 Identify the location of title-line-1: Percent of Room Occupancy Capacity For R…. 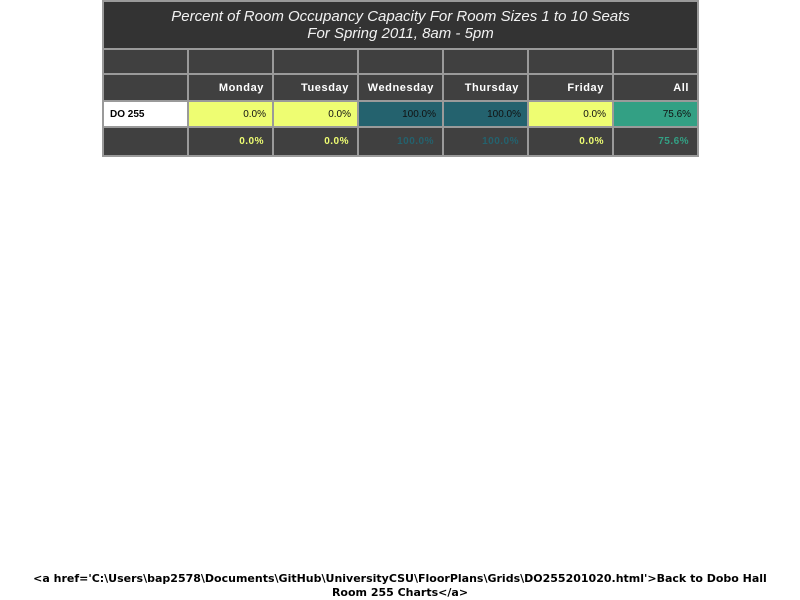
(400, 16).